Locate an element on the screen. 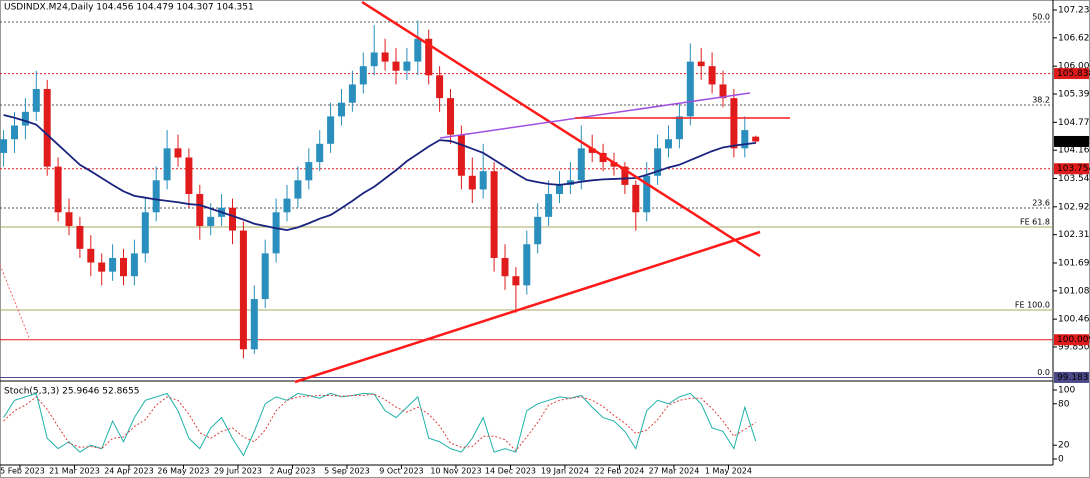  y-tick-label: 106.620 is located at coordinates (1074, 38).